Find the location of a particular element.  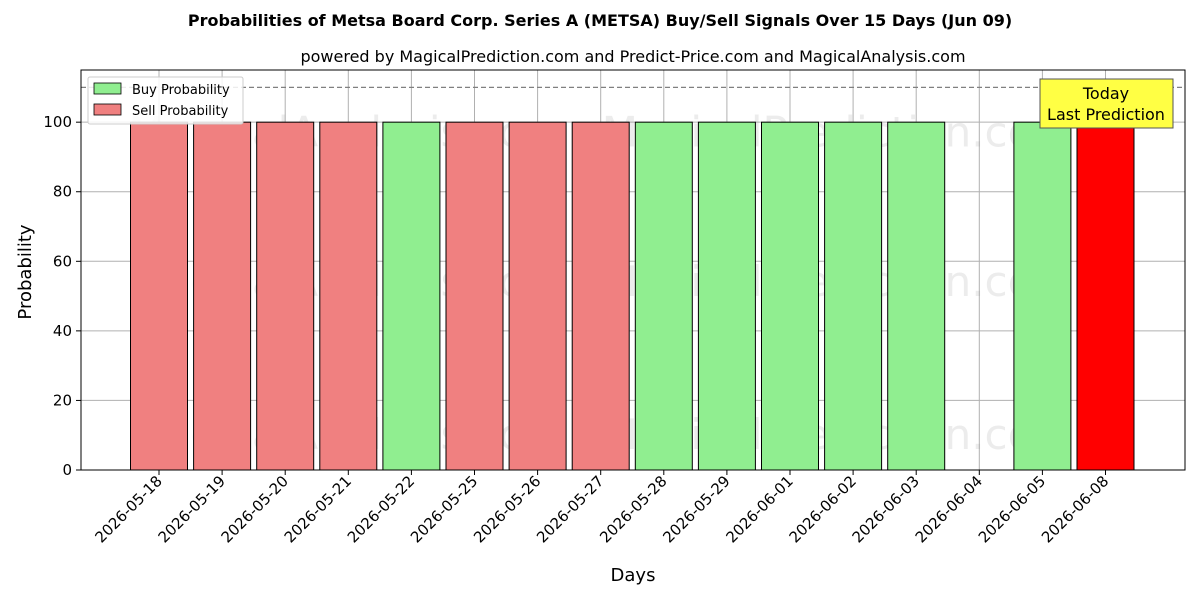

legend-frame is located at coordinates (165, 100).